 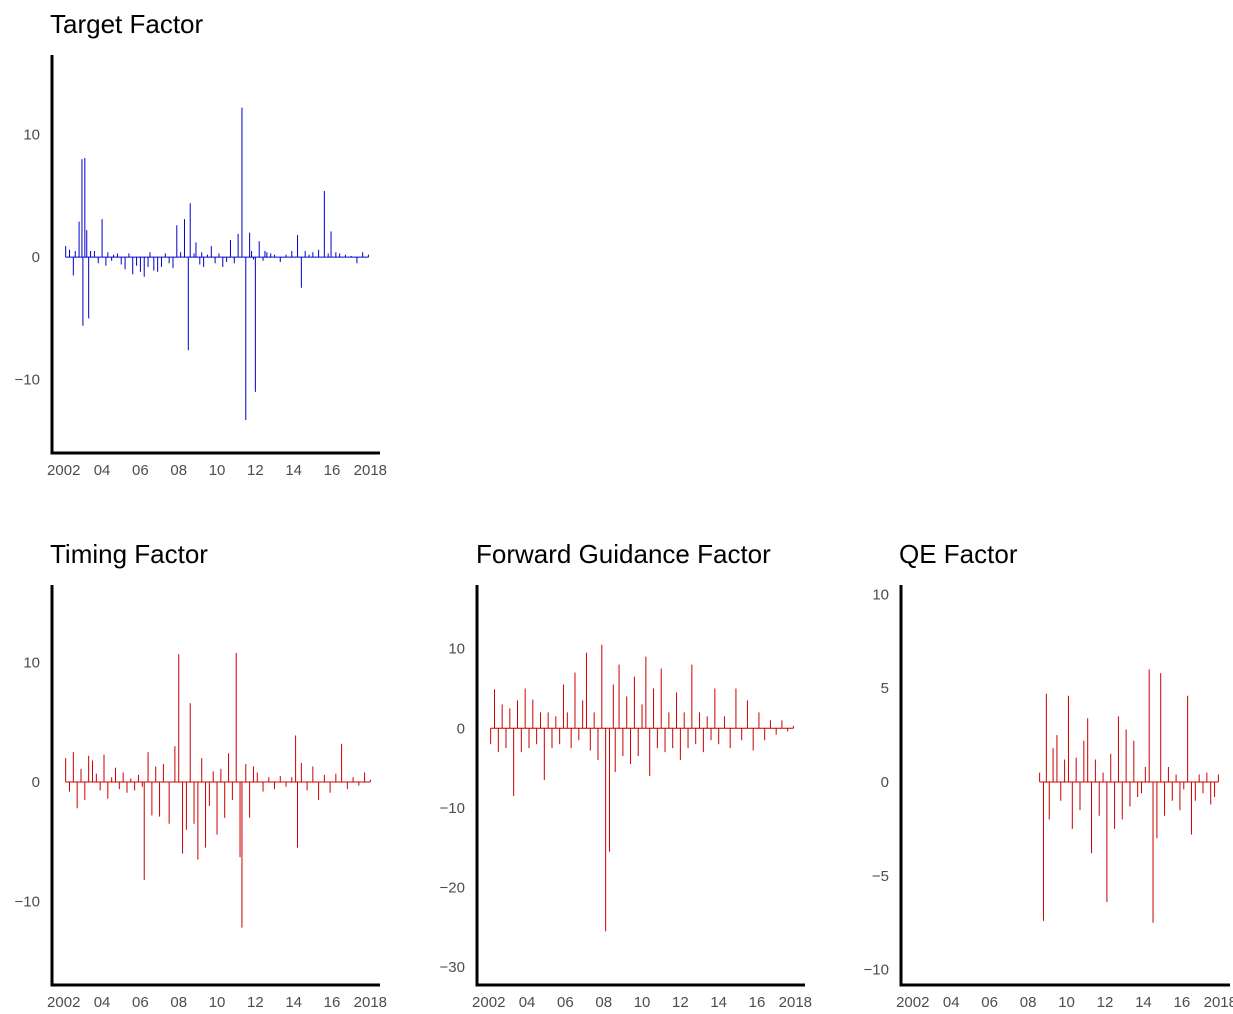 What do you see at coordinates (140, 1002) in the screenshot?
I see `timing-factor-x-tick-label: 06` at bounding box center [140, 1002].